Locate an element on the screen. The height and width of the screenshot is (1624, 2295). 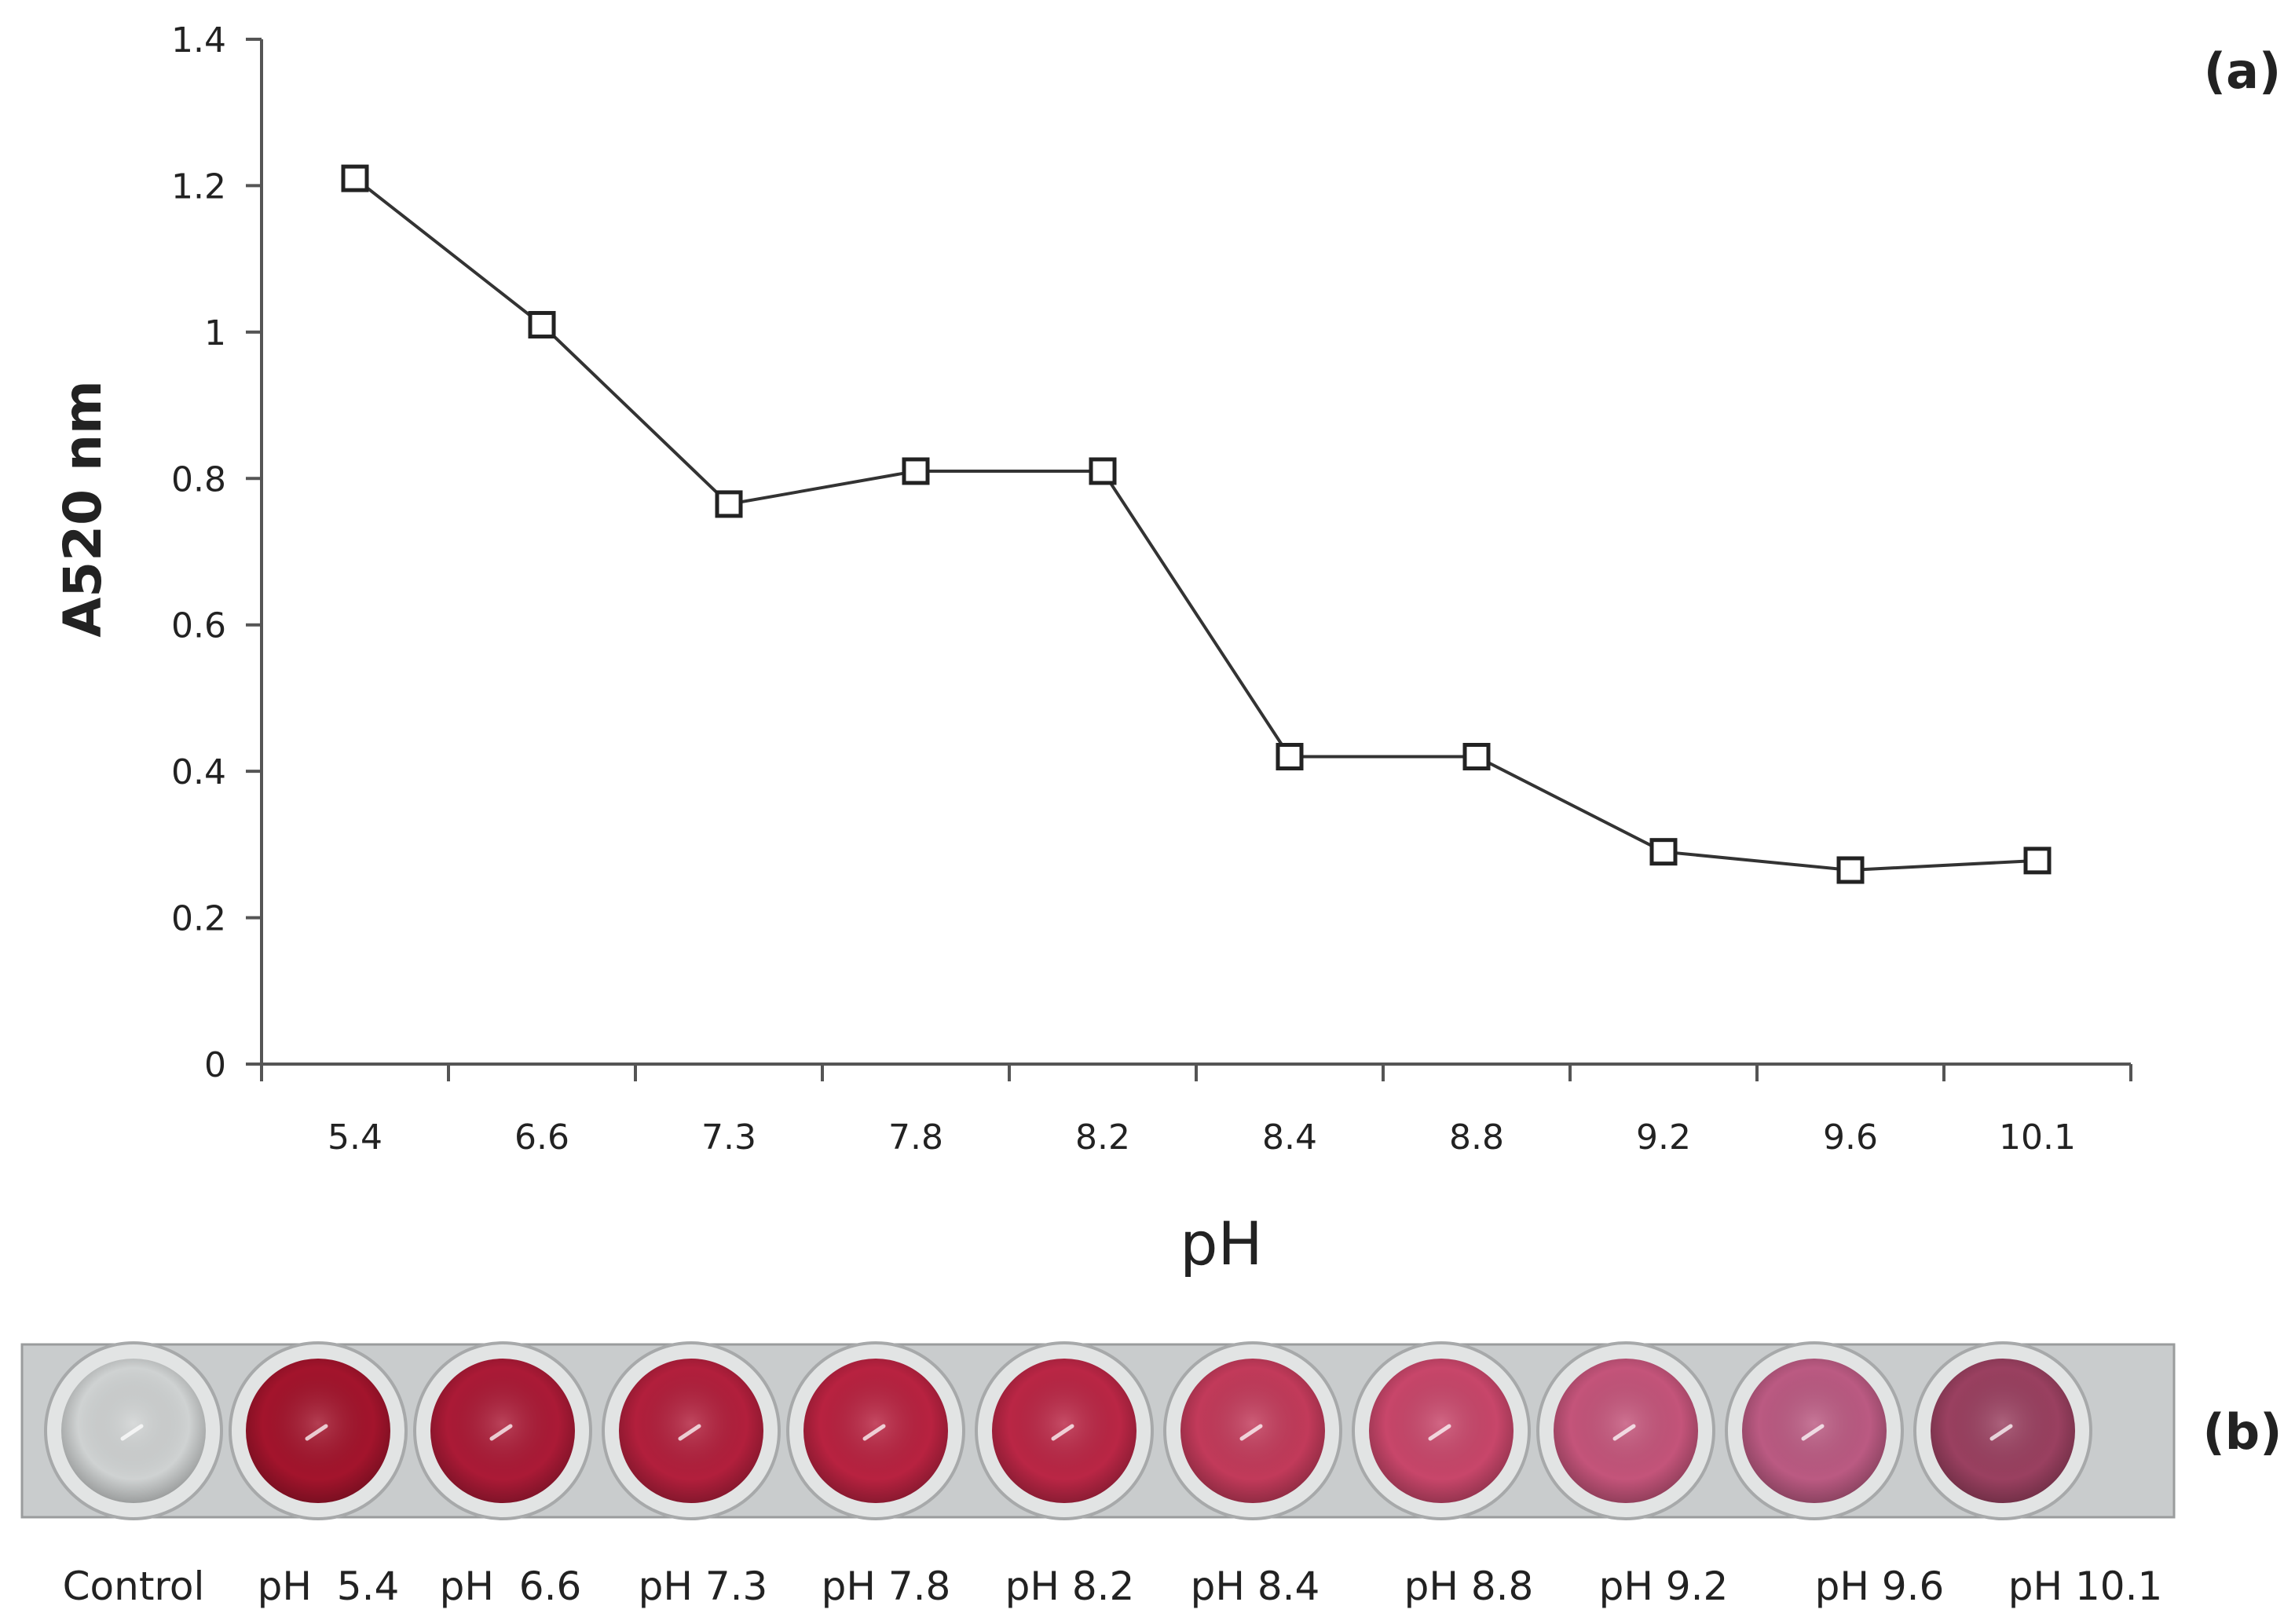
x-tick-label: 5.4 is located at coordinates (355, 1137).